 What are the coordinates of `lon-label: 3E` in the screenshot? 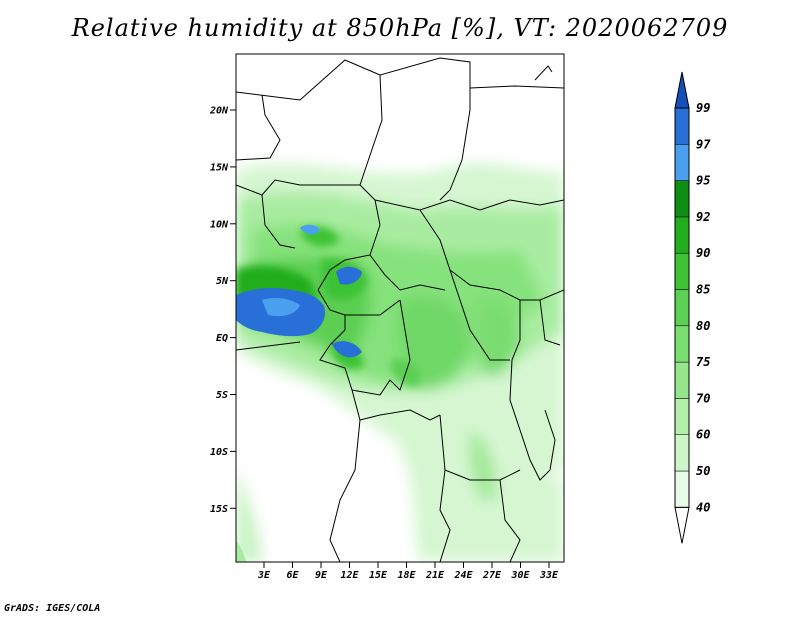 It's located at (264, 575).